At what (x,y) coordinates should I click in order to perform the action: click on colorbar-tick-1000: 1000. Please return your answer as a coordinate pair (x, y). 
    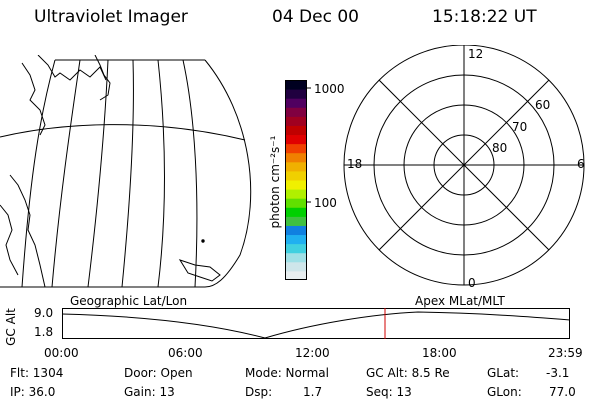
    Looking at the image, I should click on (329, 89).